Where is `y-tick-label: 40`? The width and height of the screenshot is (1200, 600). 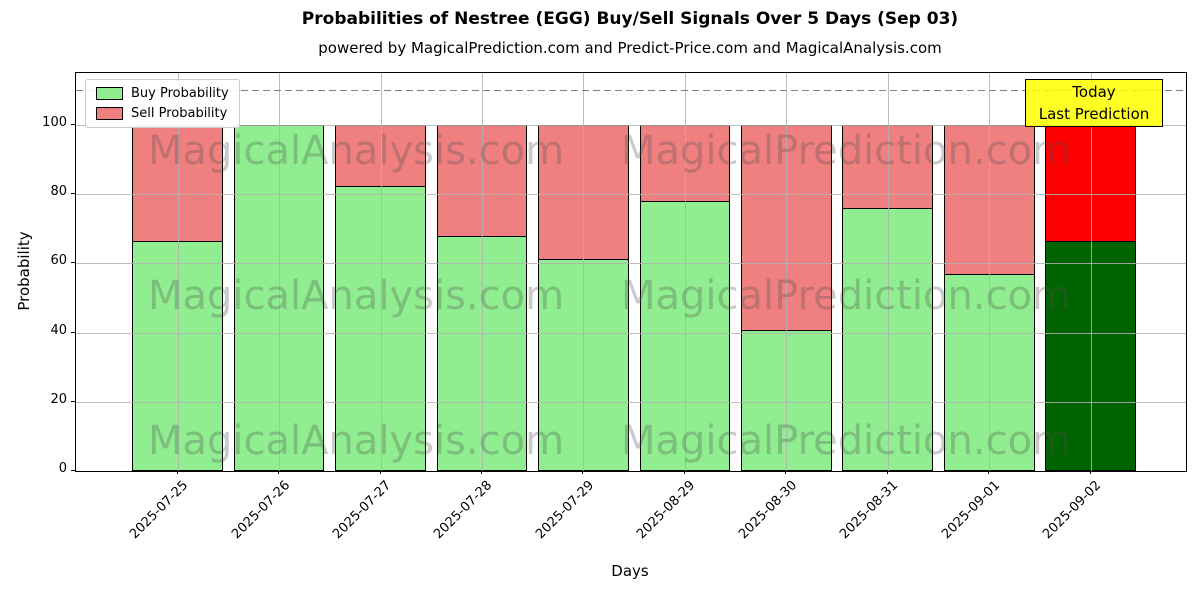
y-tick-label: 40 is located at coordinates (58, 330).